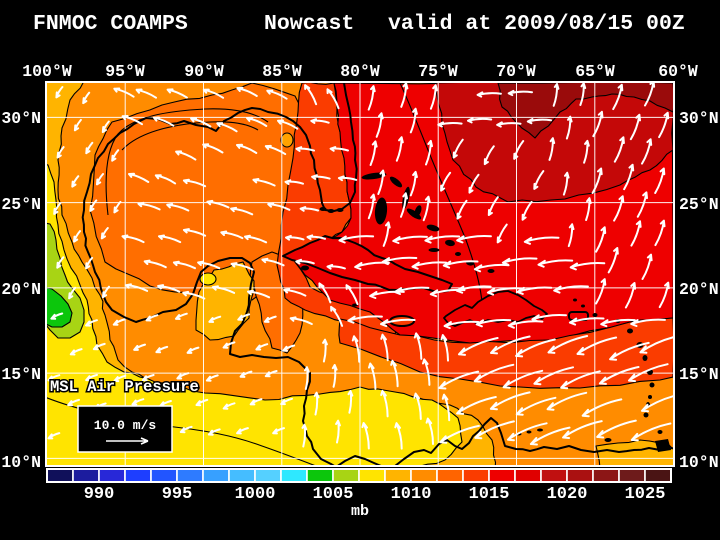  Describe the element at coordinates (125, 71) in the screenshot. I see `svg-text: 95°W` at that location.